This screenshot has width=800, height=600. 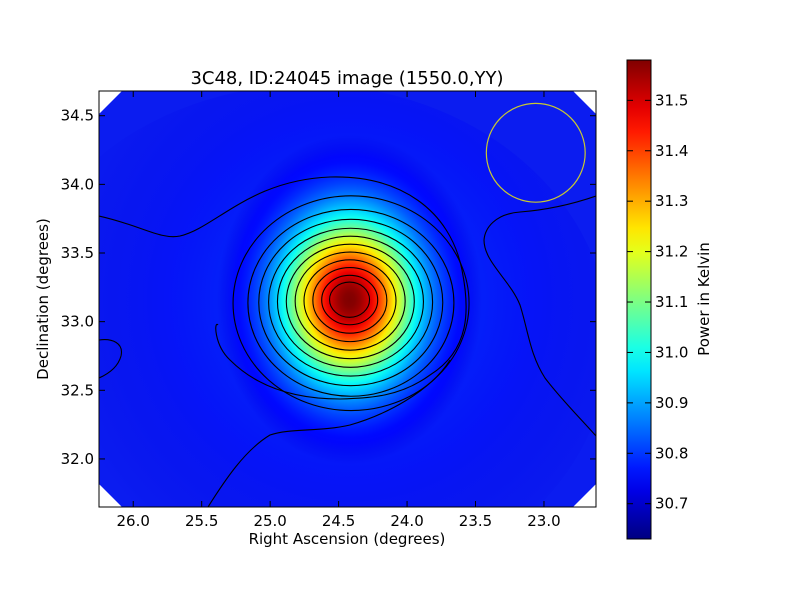 What do you see at coordinates (347, 539) in the screenshot?
I see `x-axis-label: Right Ascension (degrees)` at bounding box center [347, 539].